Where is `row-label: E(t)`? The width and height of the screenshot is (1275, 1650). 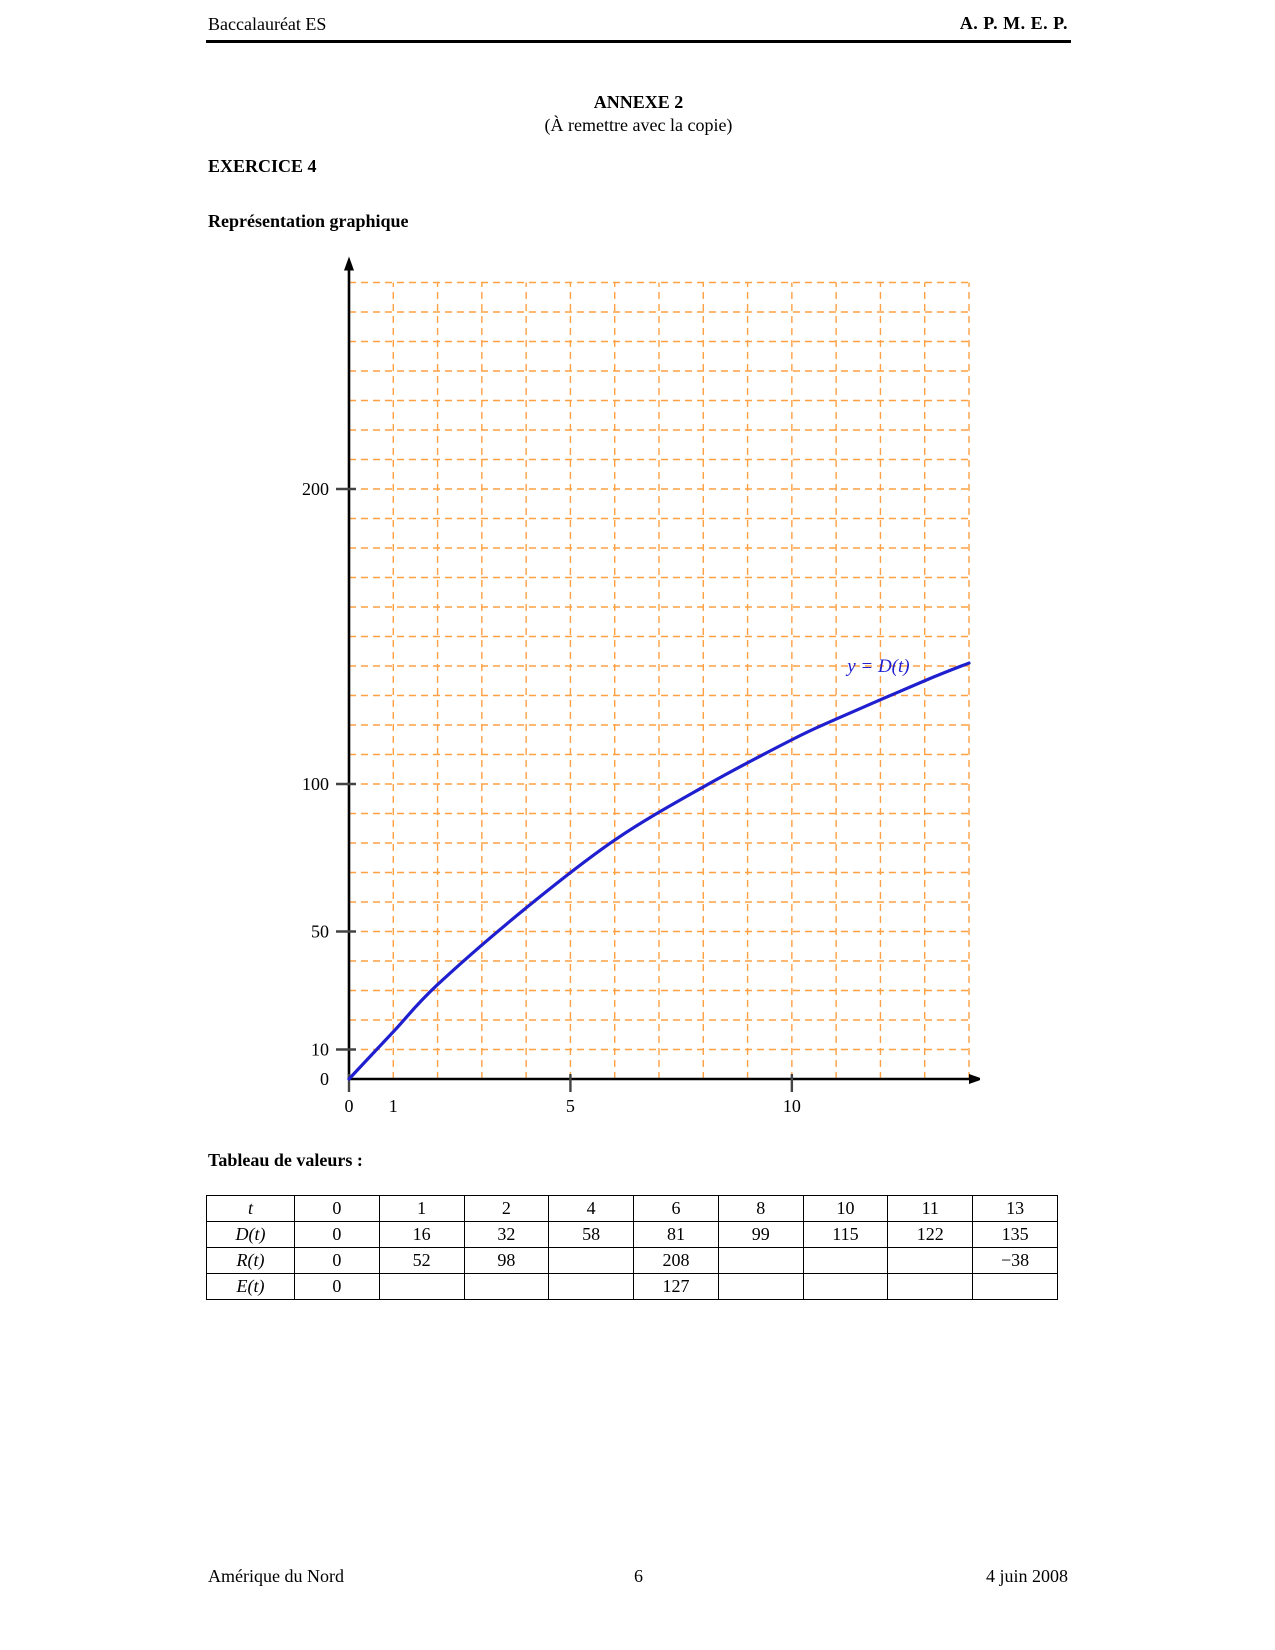
row-label: E(t) is located at coordinates (250, 1286).